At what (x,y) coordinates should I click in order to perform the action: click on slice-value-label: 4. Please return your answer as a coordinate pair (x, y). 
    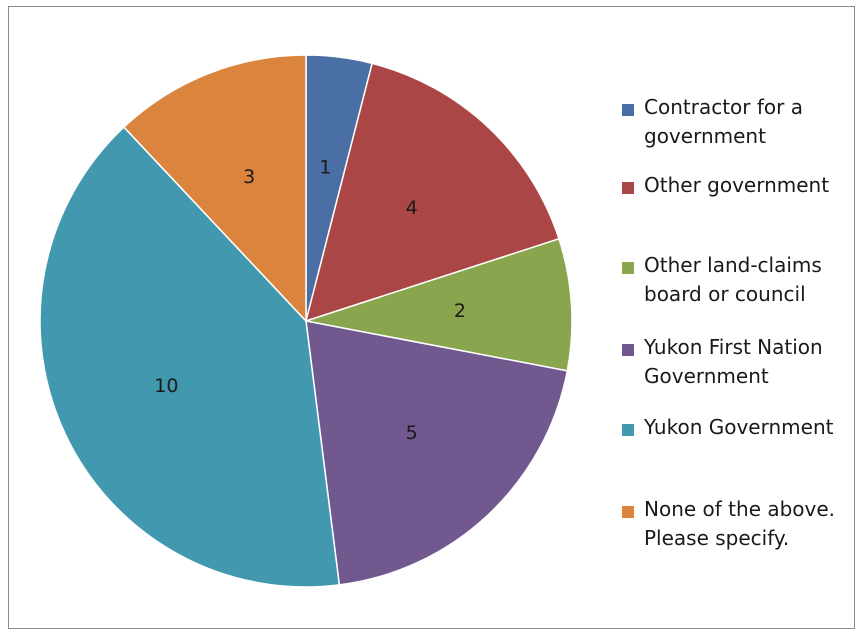
    Looking at the image, I should click on (412, 208).